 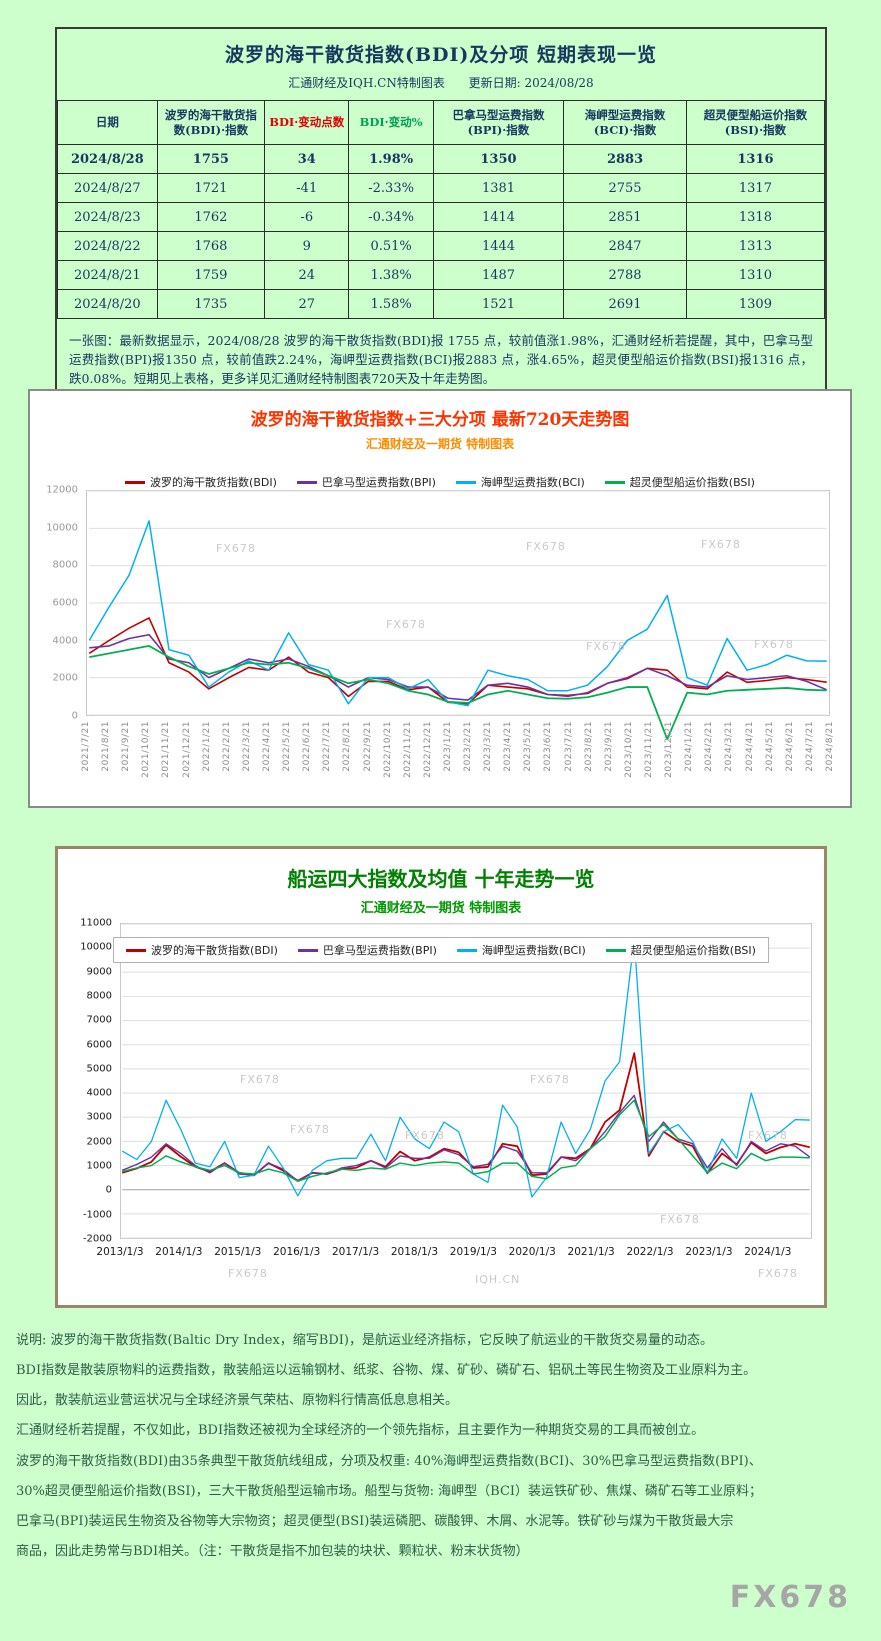 What do you see at coordinates (107, 304) in the screenshot?
I see `table-cell: 2024/8/20` at bounding box center [107, 304].